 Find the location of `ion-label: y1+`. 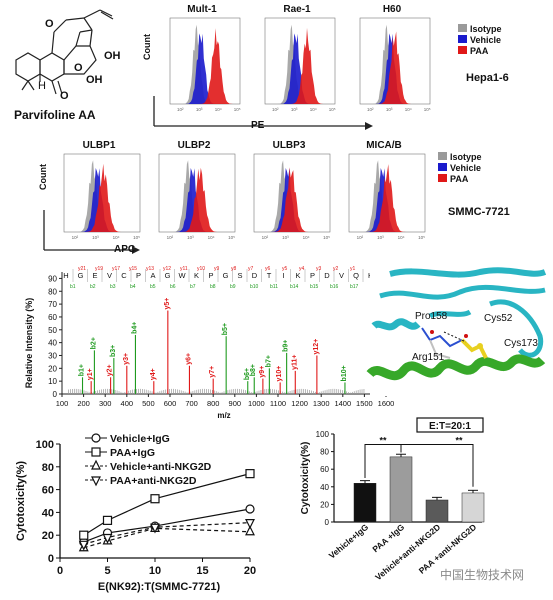

ion-label: y1+ is located at coordinates (90, 374).